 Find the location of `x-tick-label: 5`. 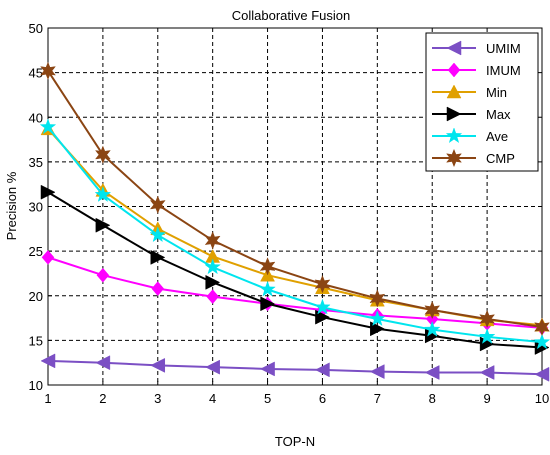

x-tick-label: 5 is located at coordinates (267, 398).